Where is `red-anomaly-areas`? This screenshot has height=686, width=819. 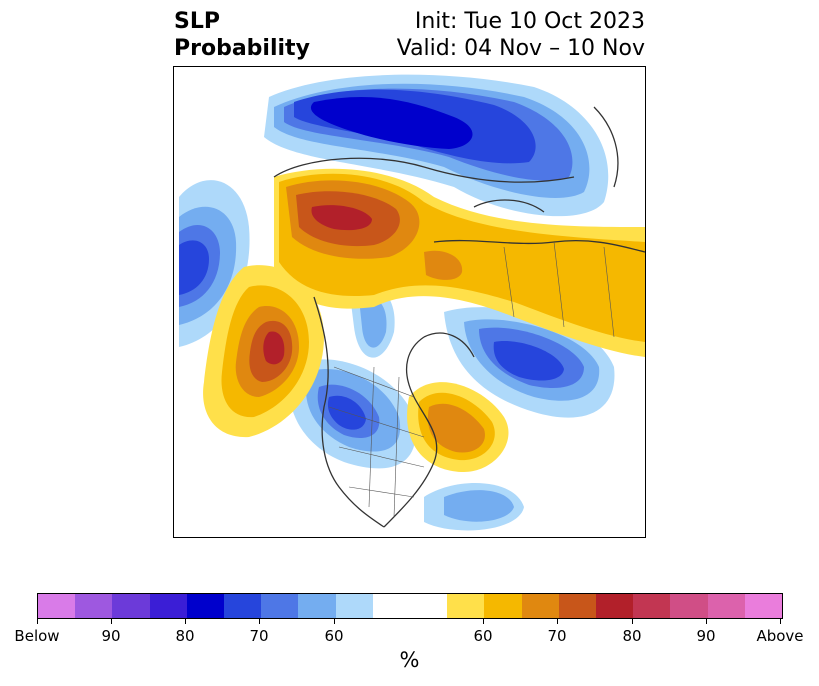 red-anomaly-areas is located at coordinates (317, 285).